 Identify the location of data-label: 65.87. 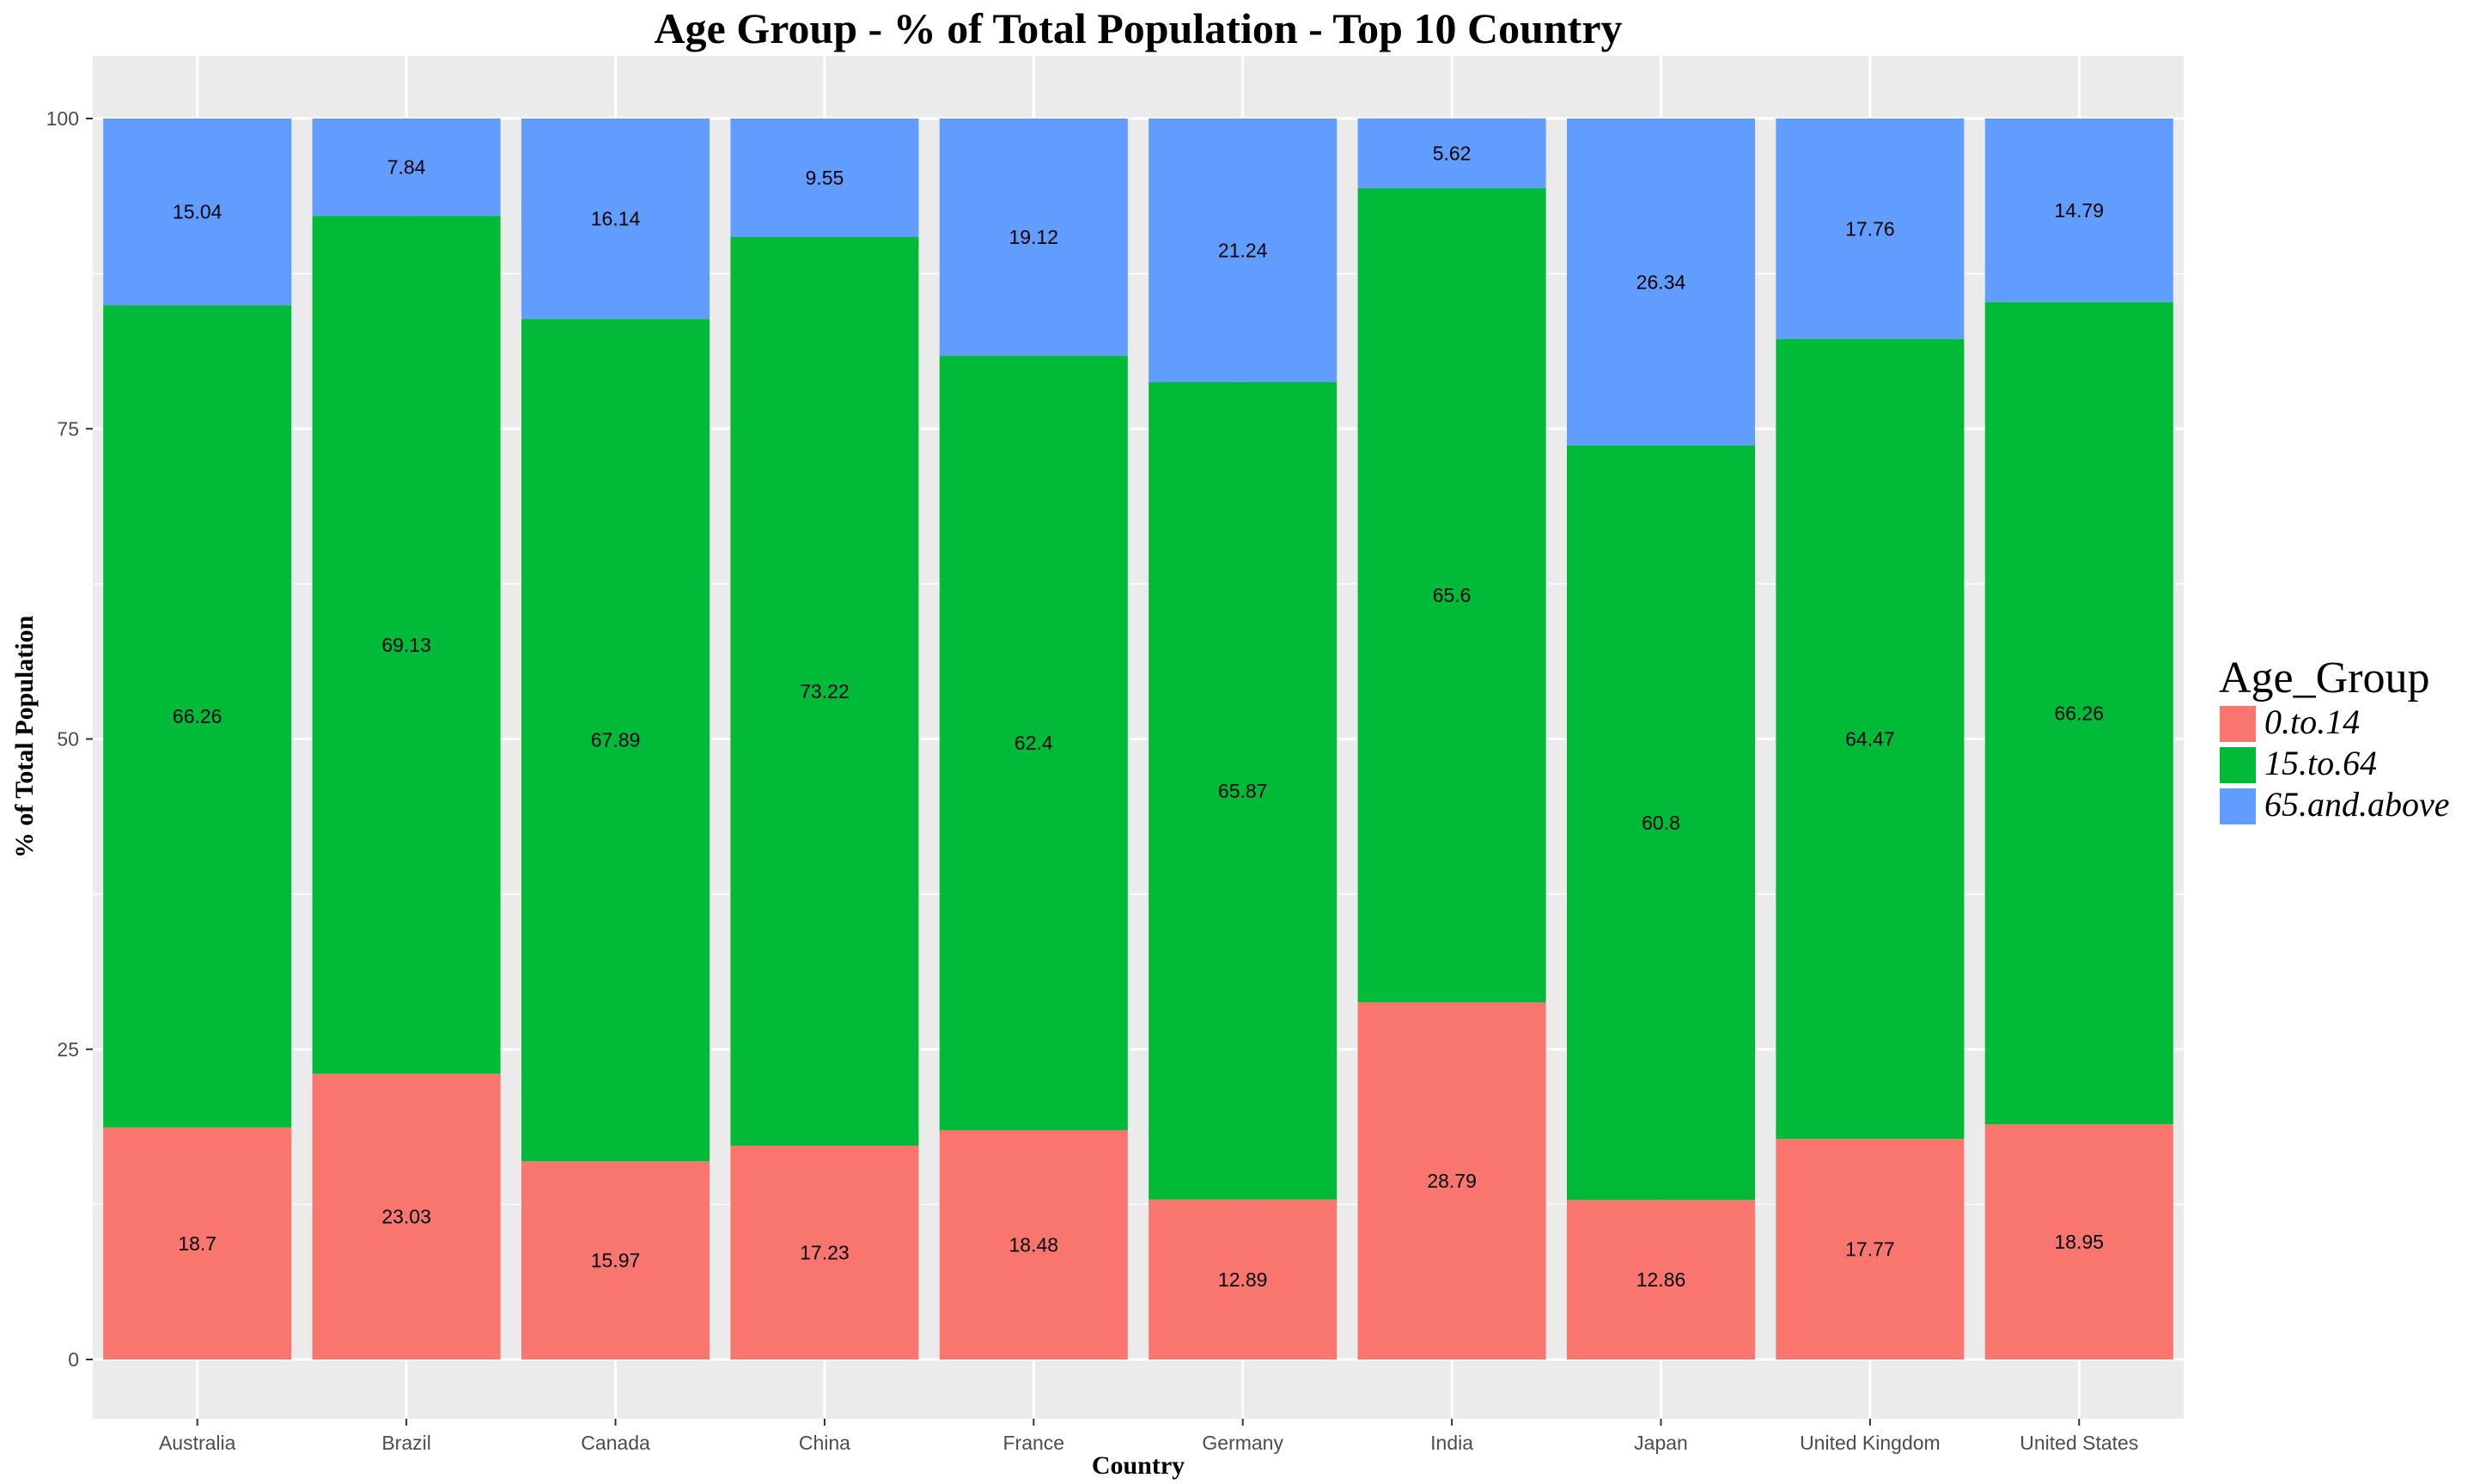
(1243, 791).